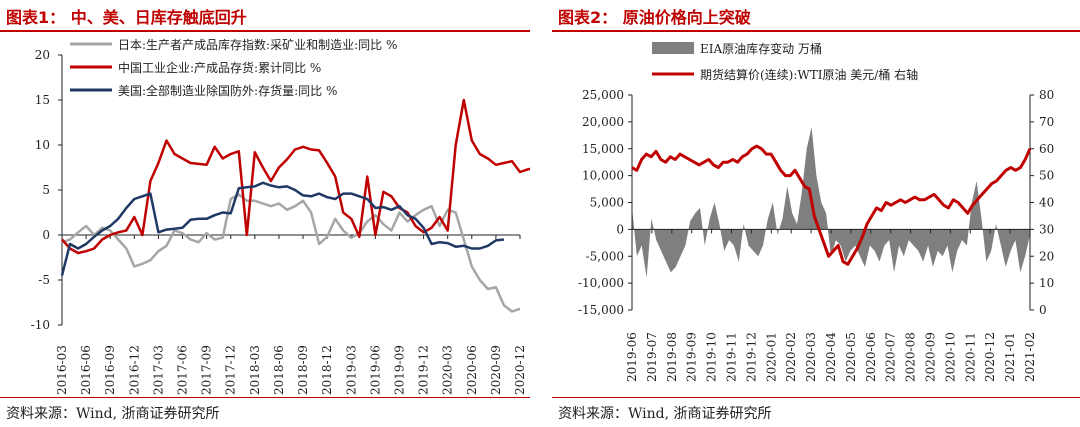 The width and height of the screenshot is (1080, 427). What do you see at coordinates (303, 370) in the screenshot?
I see `x-tick-label: 2018-09` at bounding box center [303, 370].